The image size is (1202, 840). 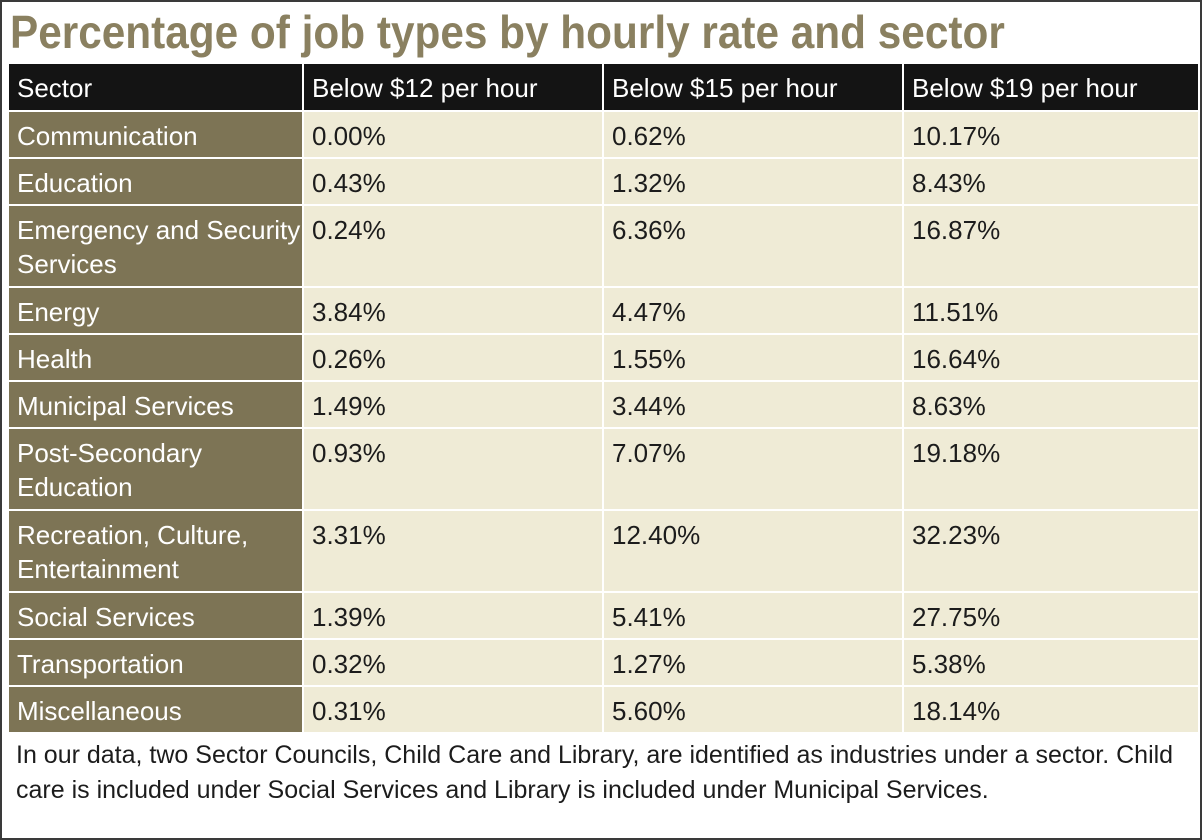 What do you see at coordinates (1051, 615) in the screenshot?
I see `value-cell-below-19: 27.75%` at bounding box center [1051, 615].